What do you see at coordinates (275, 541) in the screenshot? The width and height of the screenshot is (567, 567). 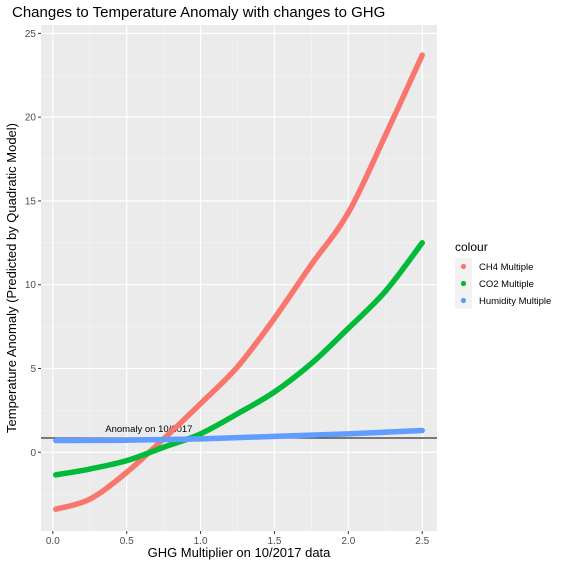 I see `x-tick-label: 1.5` at bounding box center [275, 541].